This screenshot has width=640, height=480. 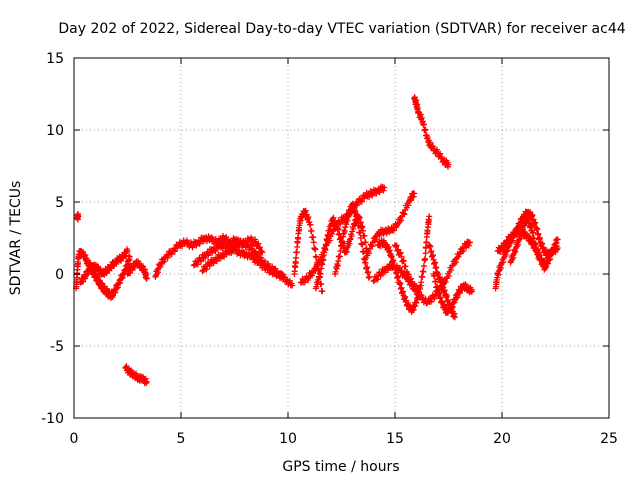 I want to click on x-tick-label: 0, so click(x=74, y=439).